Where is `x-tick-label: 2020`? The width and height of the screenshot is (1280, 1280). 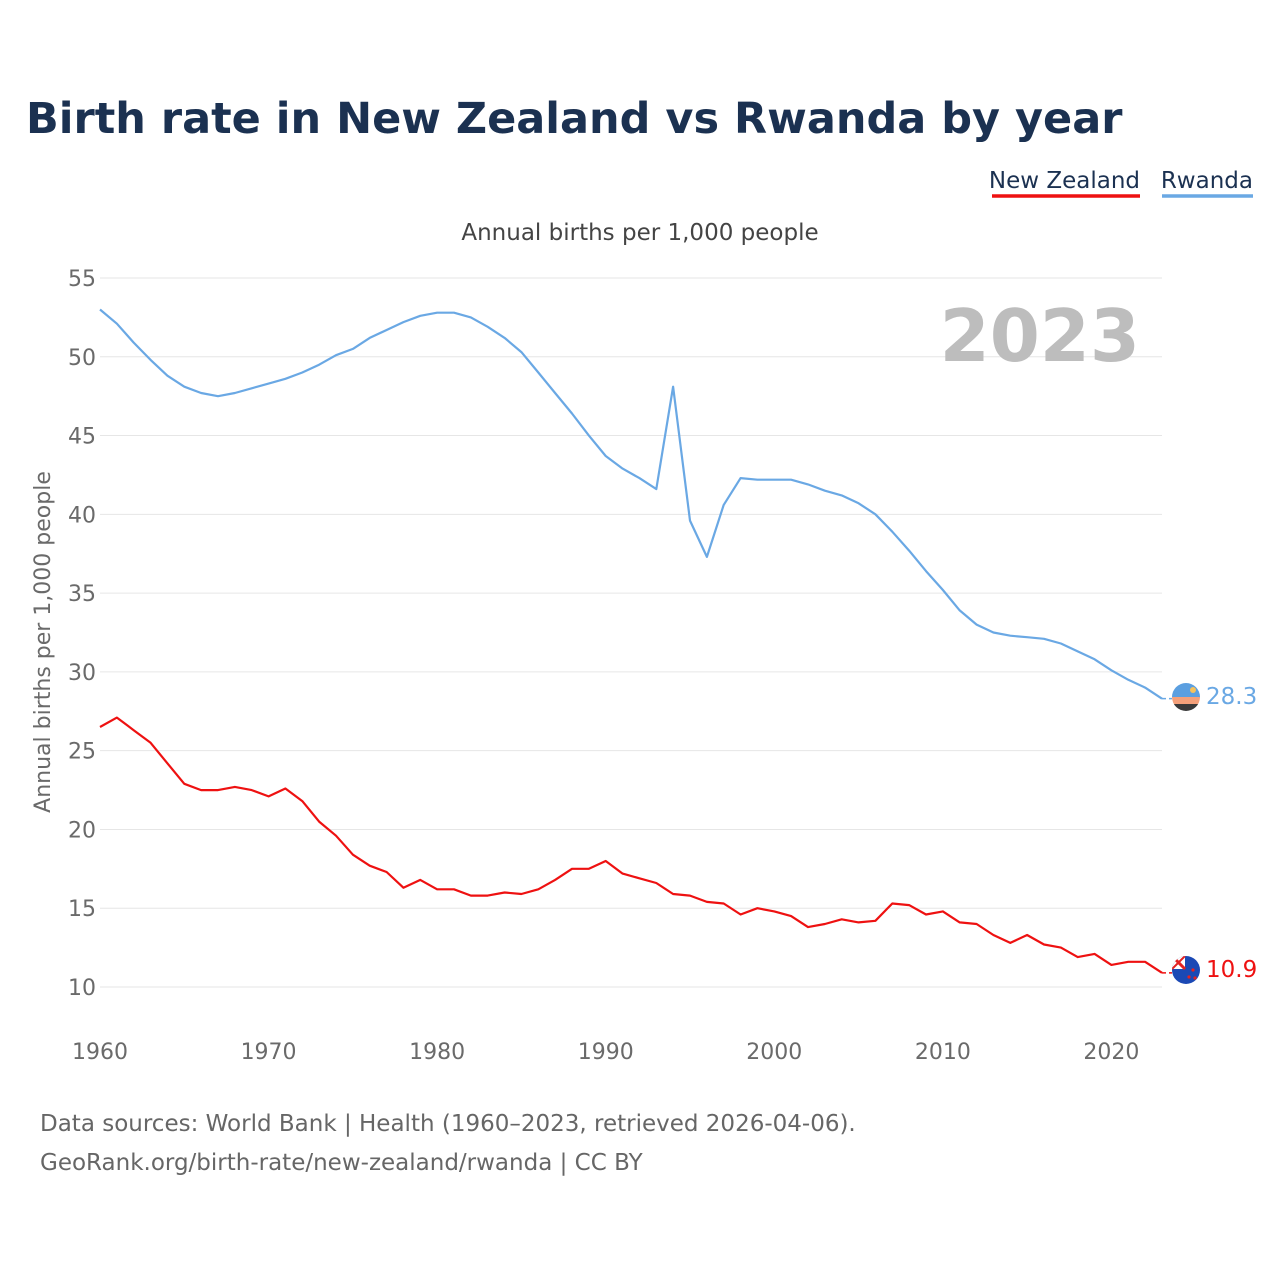
x-tick-label: 2020 is located at coordinates (1111, 1052).